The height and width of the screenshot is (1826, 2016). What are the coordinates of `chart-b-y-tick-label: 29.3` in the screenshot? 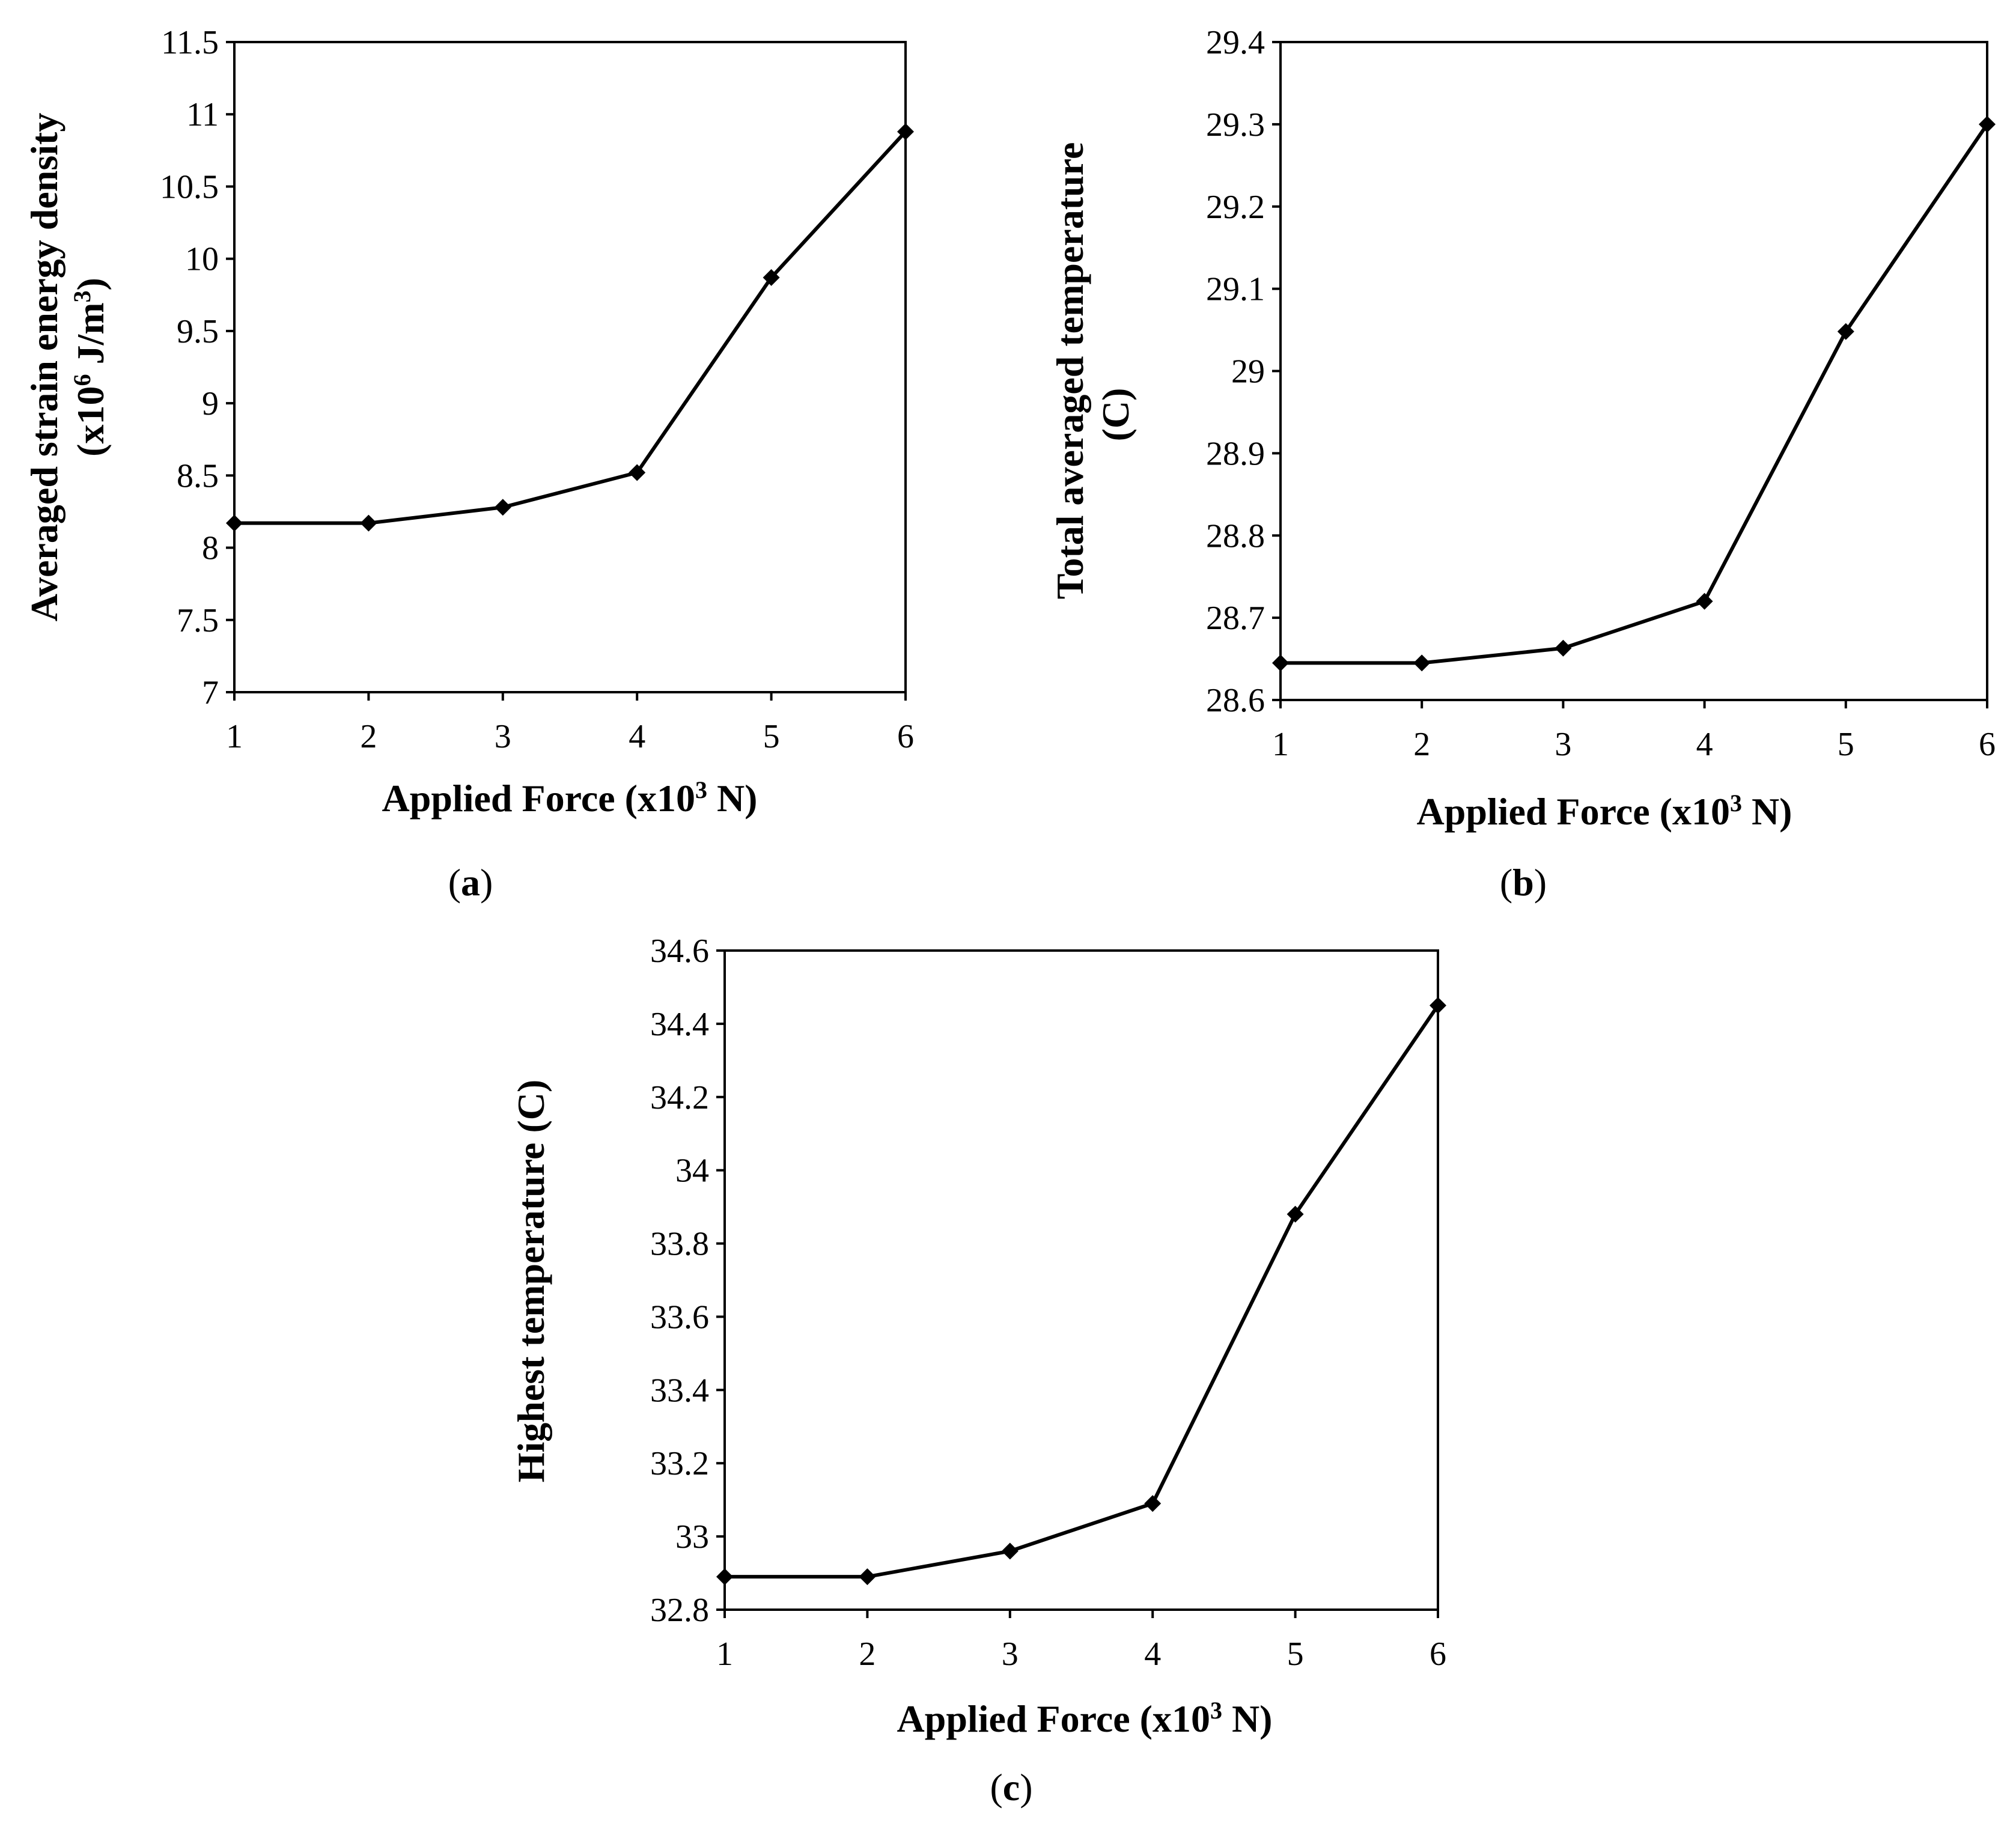 It's located at (1236, 125).